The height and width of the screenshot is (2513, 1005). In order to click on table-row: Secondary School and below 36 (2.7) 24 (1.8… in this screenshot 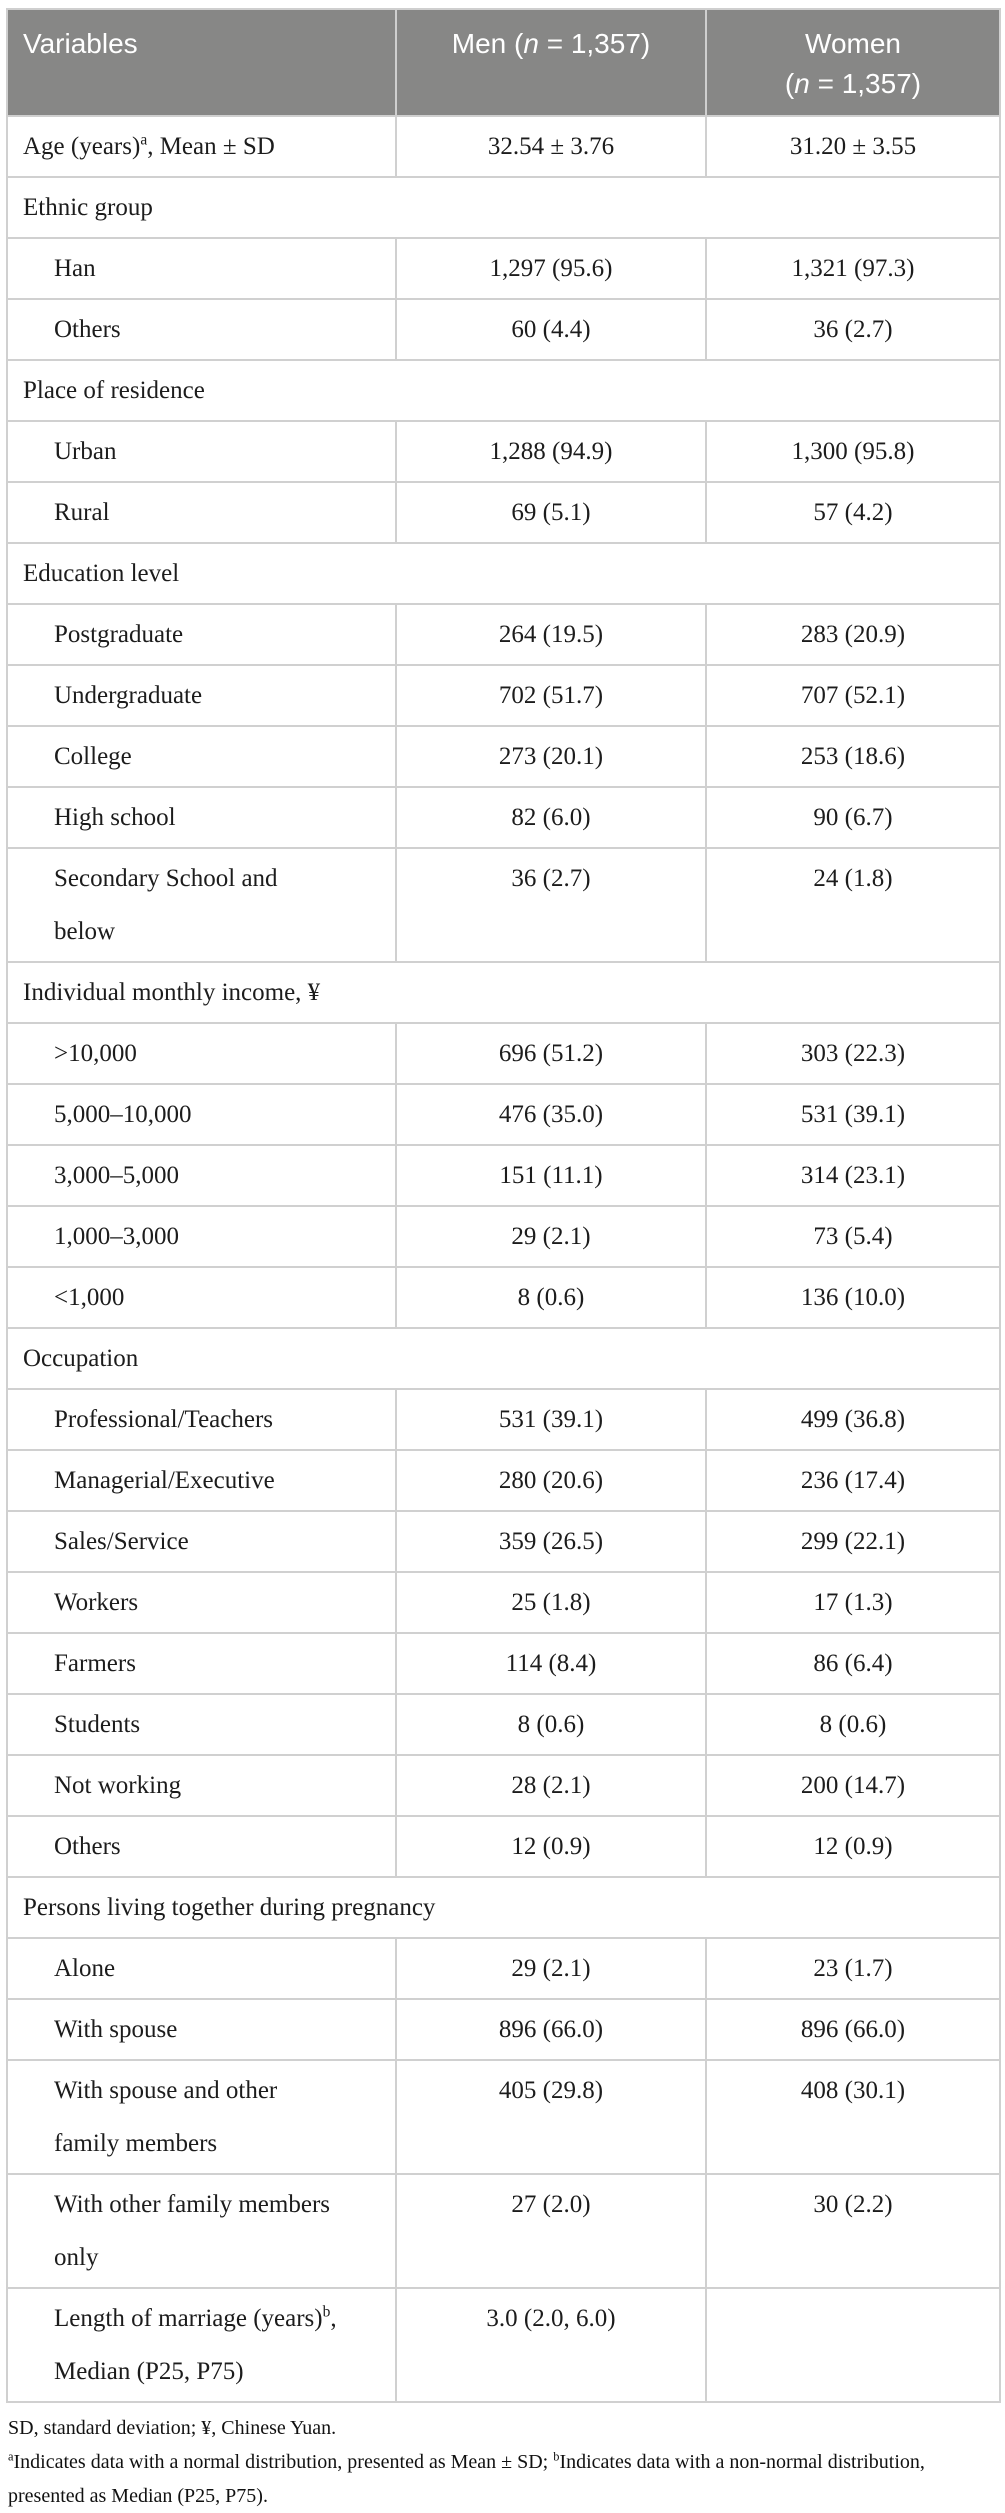, I will do `click(503, 905)`.